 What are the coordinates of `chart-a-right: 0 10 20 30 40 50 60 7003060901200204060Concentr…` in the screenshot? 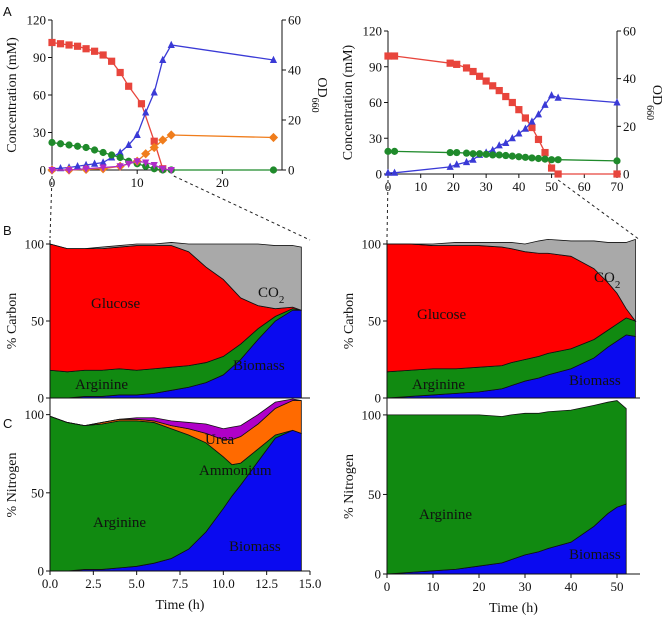 It's located at (502, 109).